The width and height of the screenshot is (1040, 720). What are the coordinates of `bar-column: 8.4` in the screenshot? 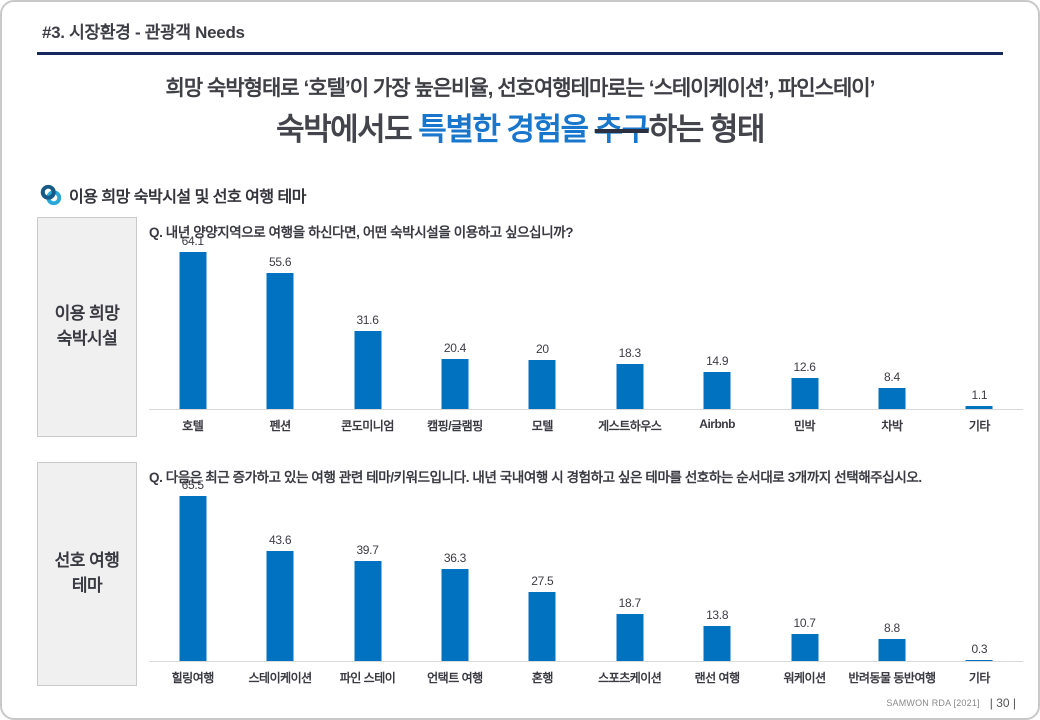 It's located at (891, 328).